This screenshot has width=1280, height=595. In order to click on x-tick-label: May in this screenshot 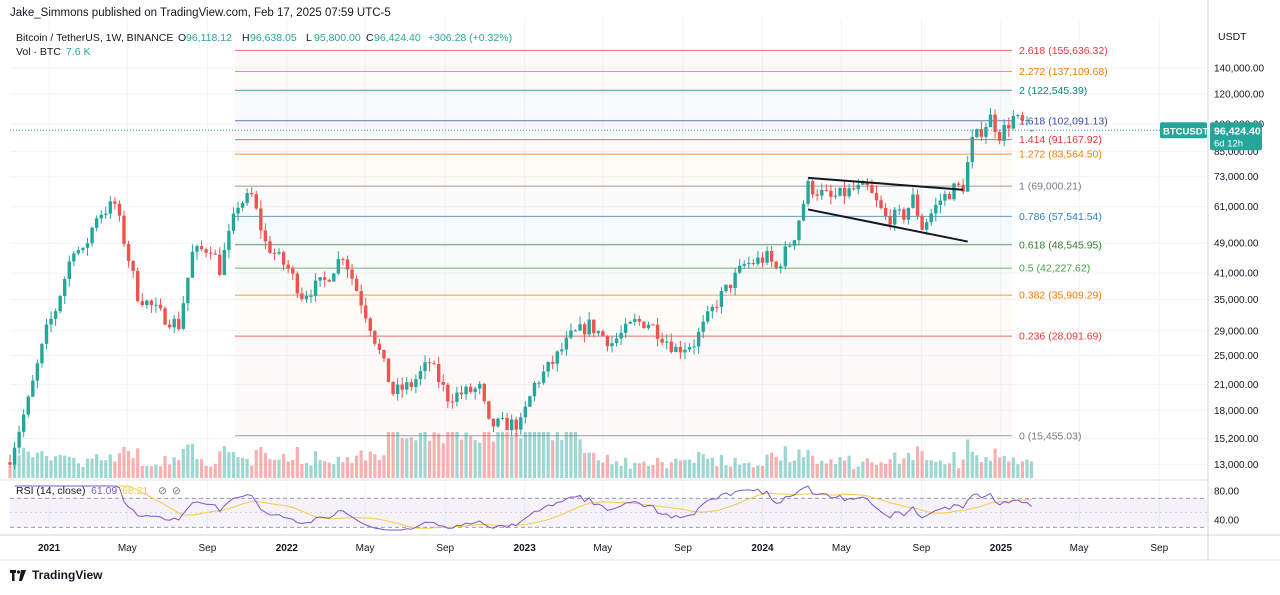, I will do `click(841, 548)`.